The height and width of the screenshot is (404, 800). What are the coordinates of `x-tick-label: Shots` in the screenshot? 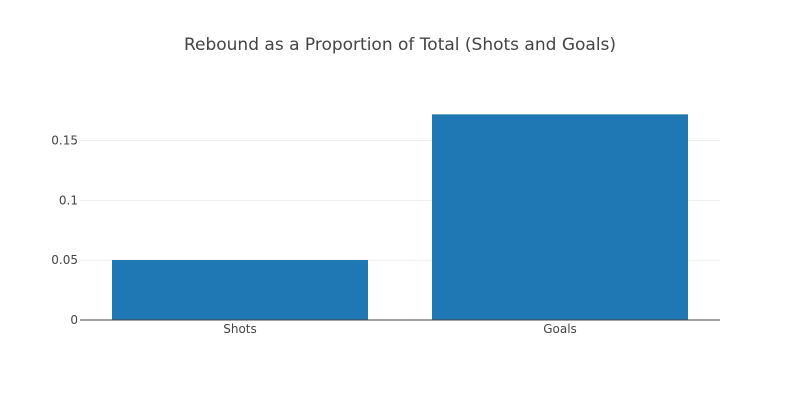 It's located at (240, 329).